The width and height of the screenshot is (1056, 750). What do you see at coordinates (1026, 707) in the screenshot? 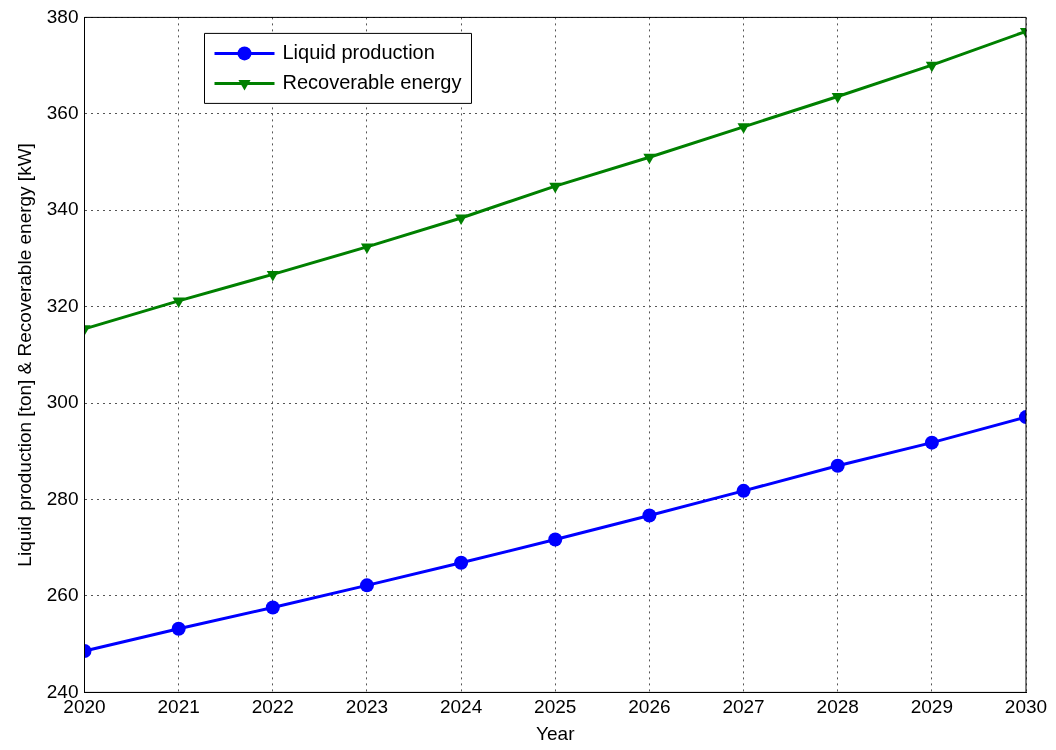
I see `x-tick-label: 2030` at bounding box center [1026, 707].